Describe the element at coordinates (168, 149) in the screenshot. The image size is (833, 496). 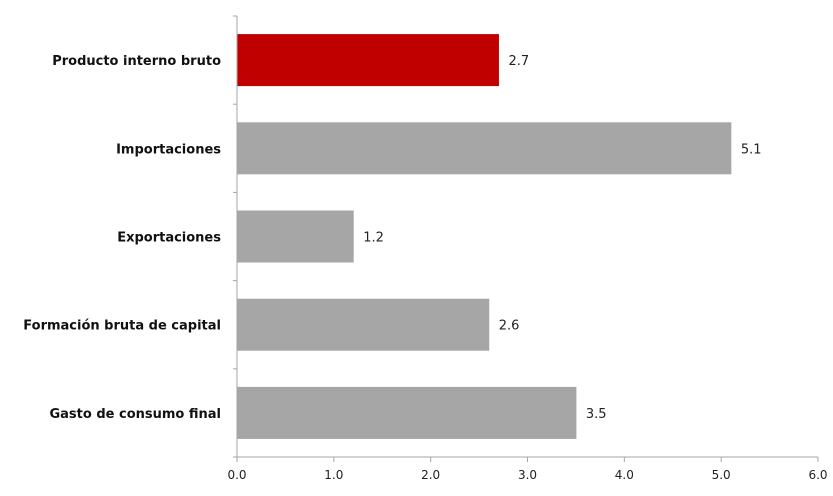
I see `category-label: Importaciones` at that location.